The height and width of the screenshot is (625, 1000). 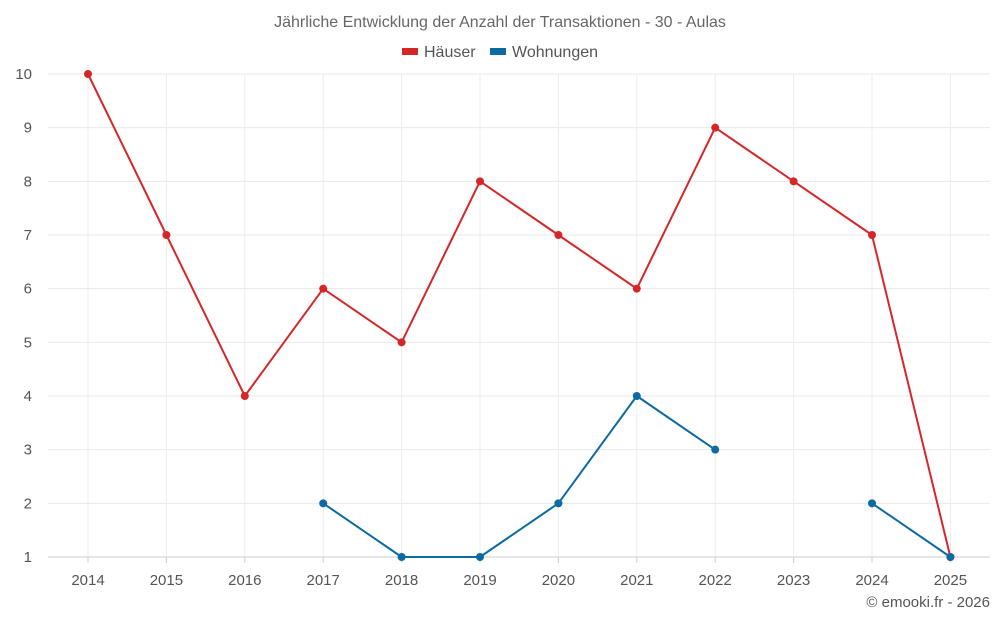 What do you see at coordinates (87, 580) in the screenshot?
I see `x-tick-label-2014: 2014` at bounding box center [87, 580].